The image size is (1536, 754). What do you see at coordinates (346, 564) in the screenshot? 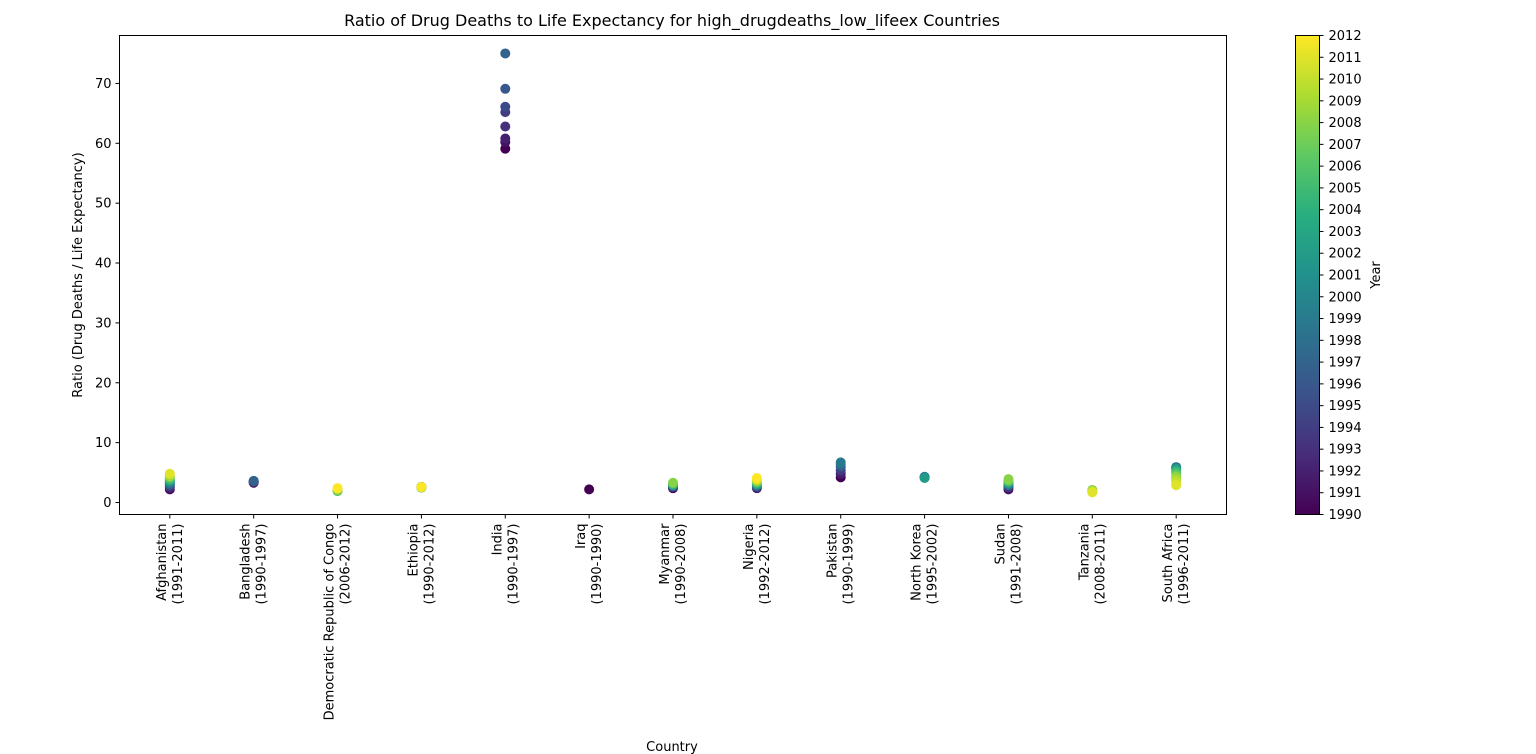
I see `year-range: (2006-2012)` at bounding box center [346, 564].